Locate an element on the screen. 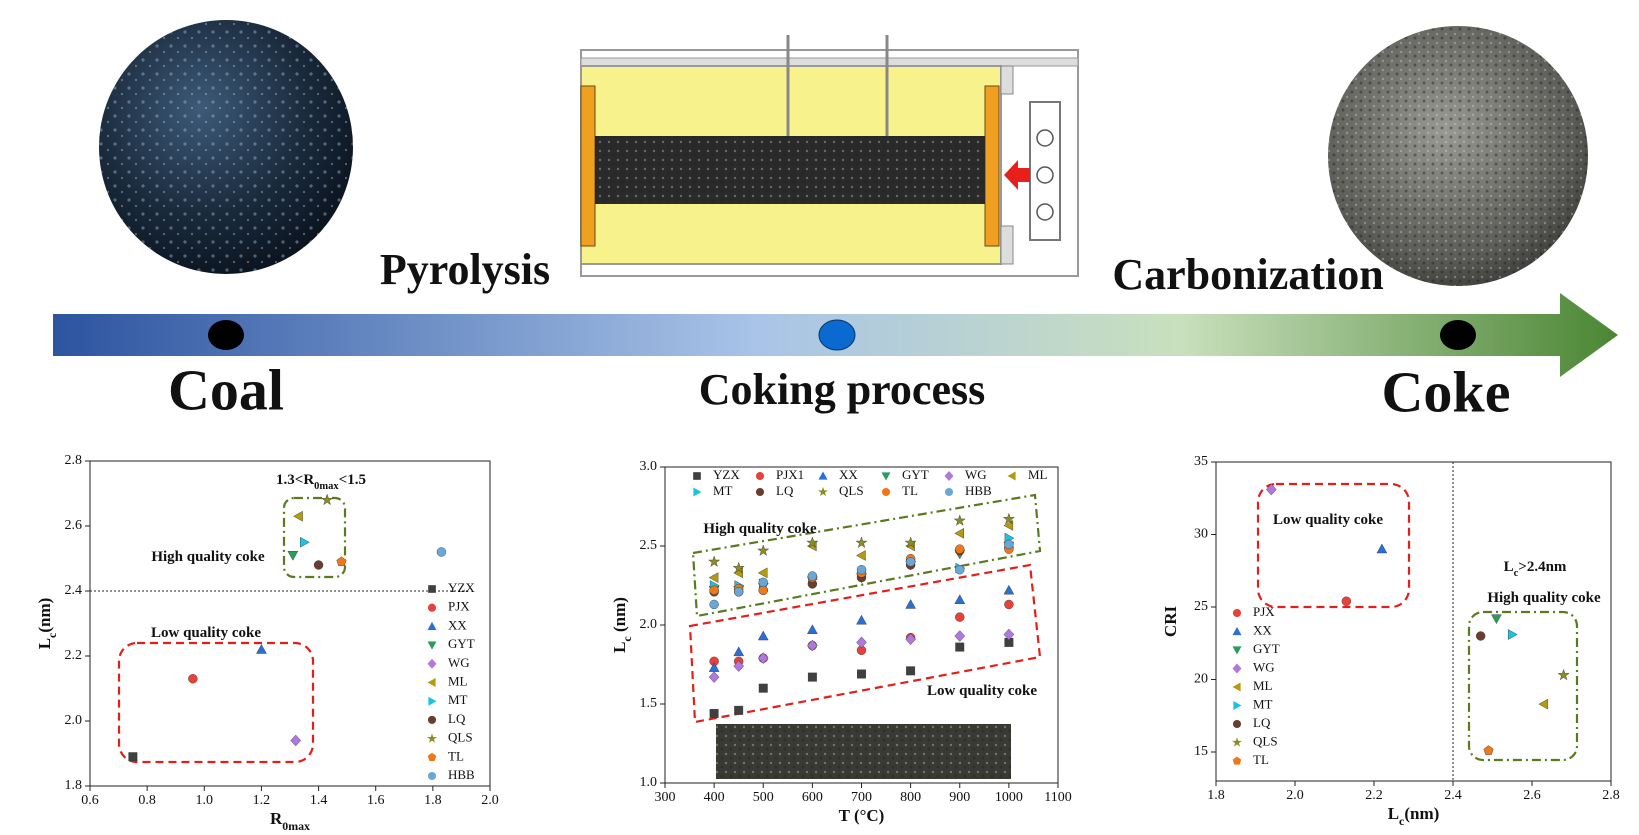  y-tick-label: 2.8 is located at coordinates (74, 460).